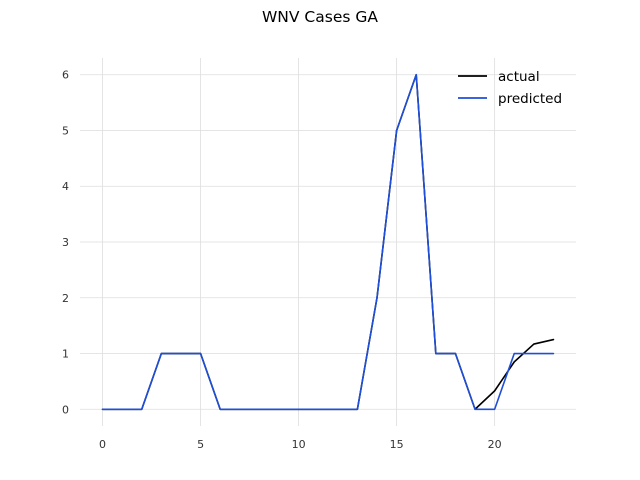  What do you see at coordinates (530, 99) in the screenshot?
I see `legend-label-predicted: predicted` at bounding box center [530, 99].